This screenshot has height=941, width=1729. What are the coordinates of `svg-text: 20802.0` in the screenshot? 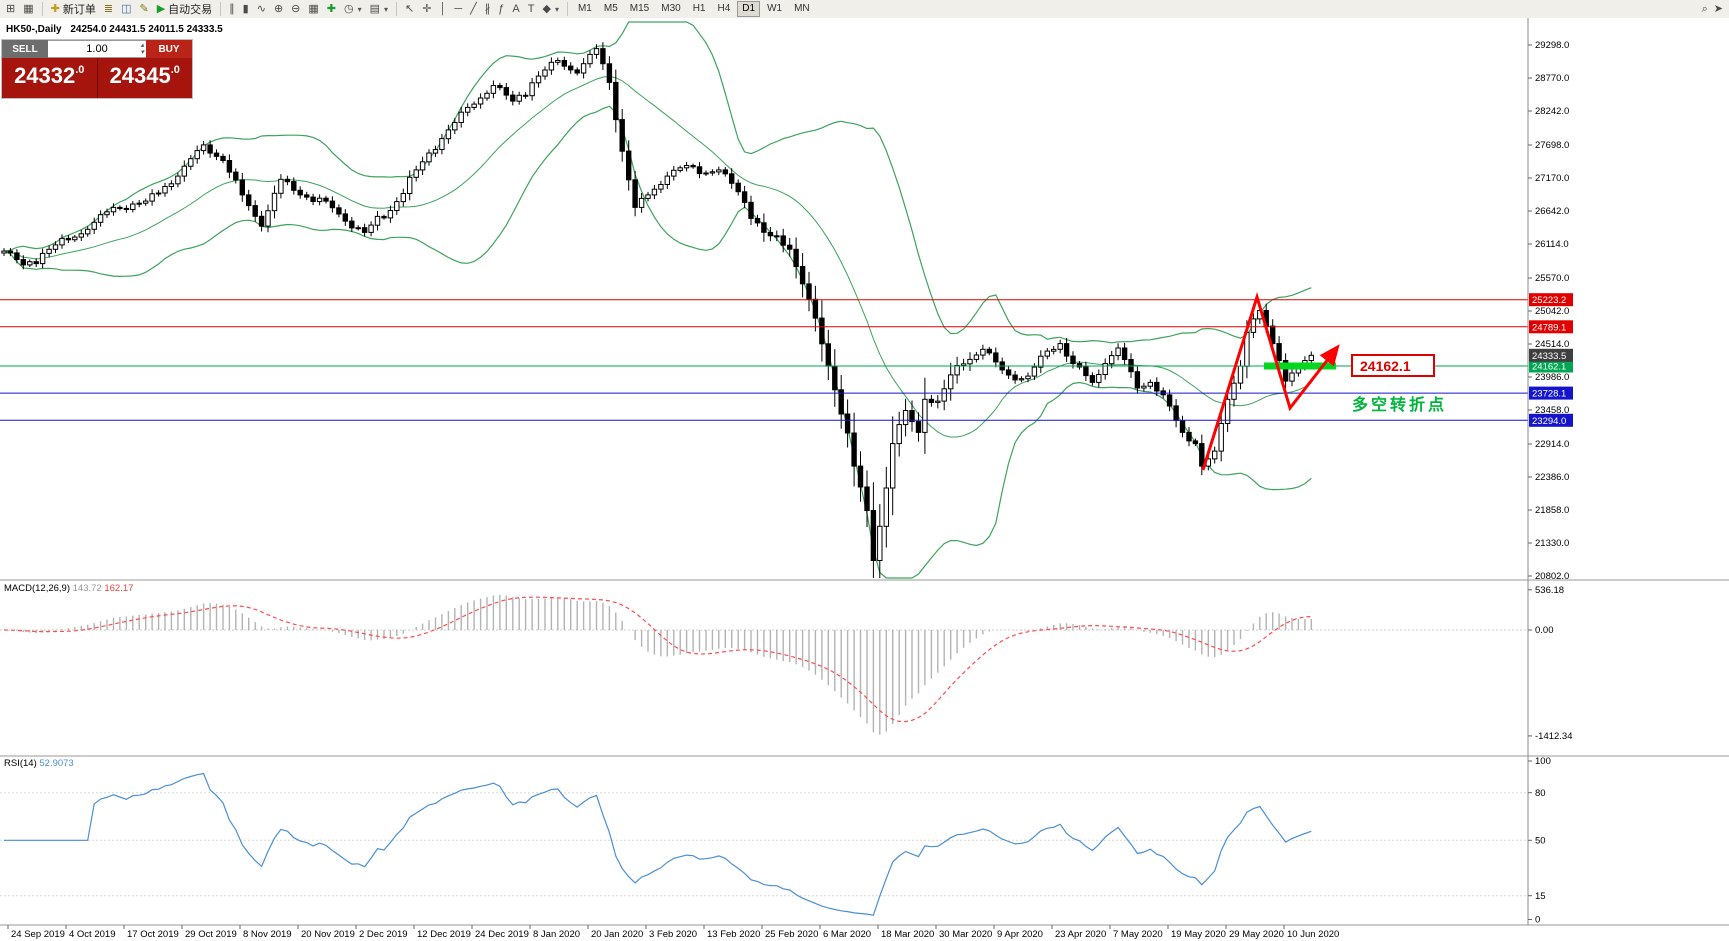 It's located at (1552, 576).